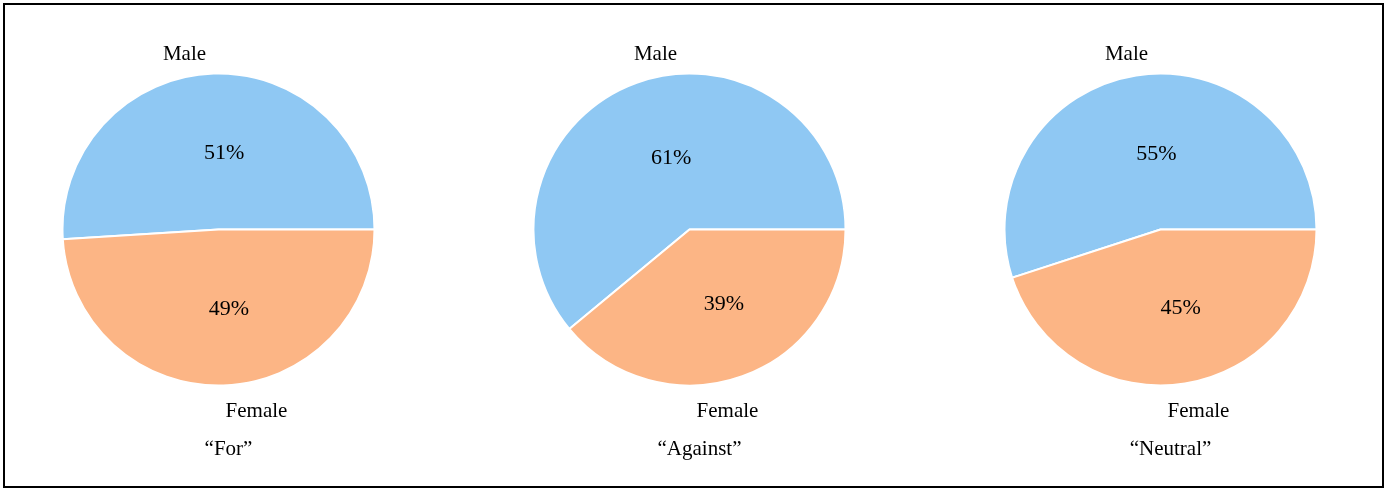 Image resolution: width=1389 pixels, height=488 pixels. Describe the element at coordinates (671, 156) in the screenshot. I see `data-label: 61%` at that location.